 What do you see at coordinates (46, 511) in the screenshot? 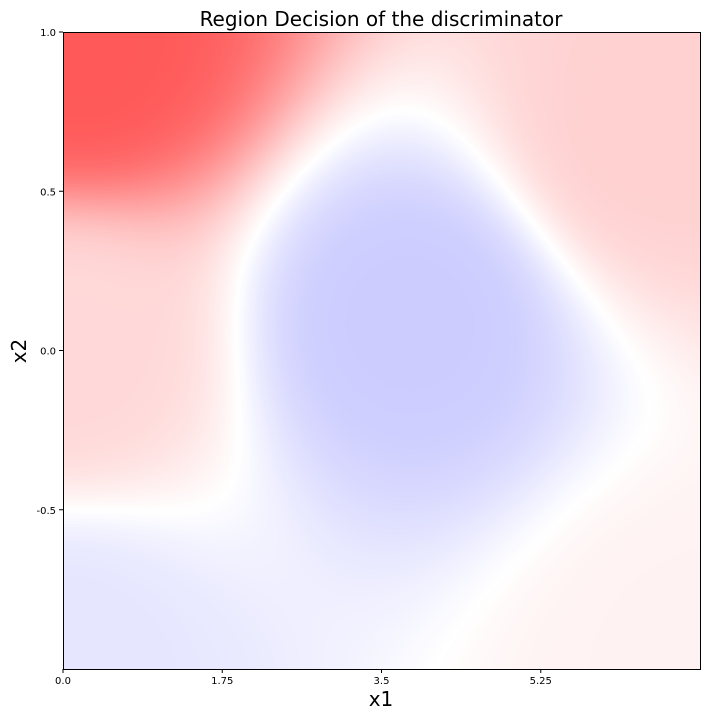
I see `y-tick-label: -0.5` at bounding box center [46, 511].